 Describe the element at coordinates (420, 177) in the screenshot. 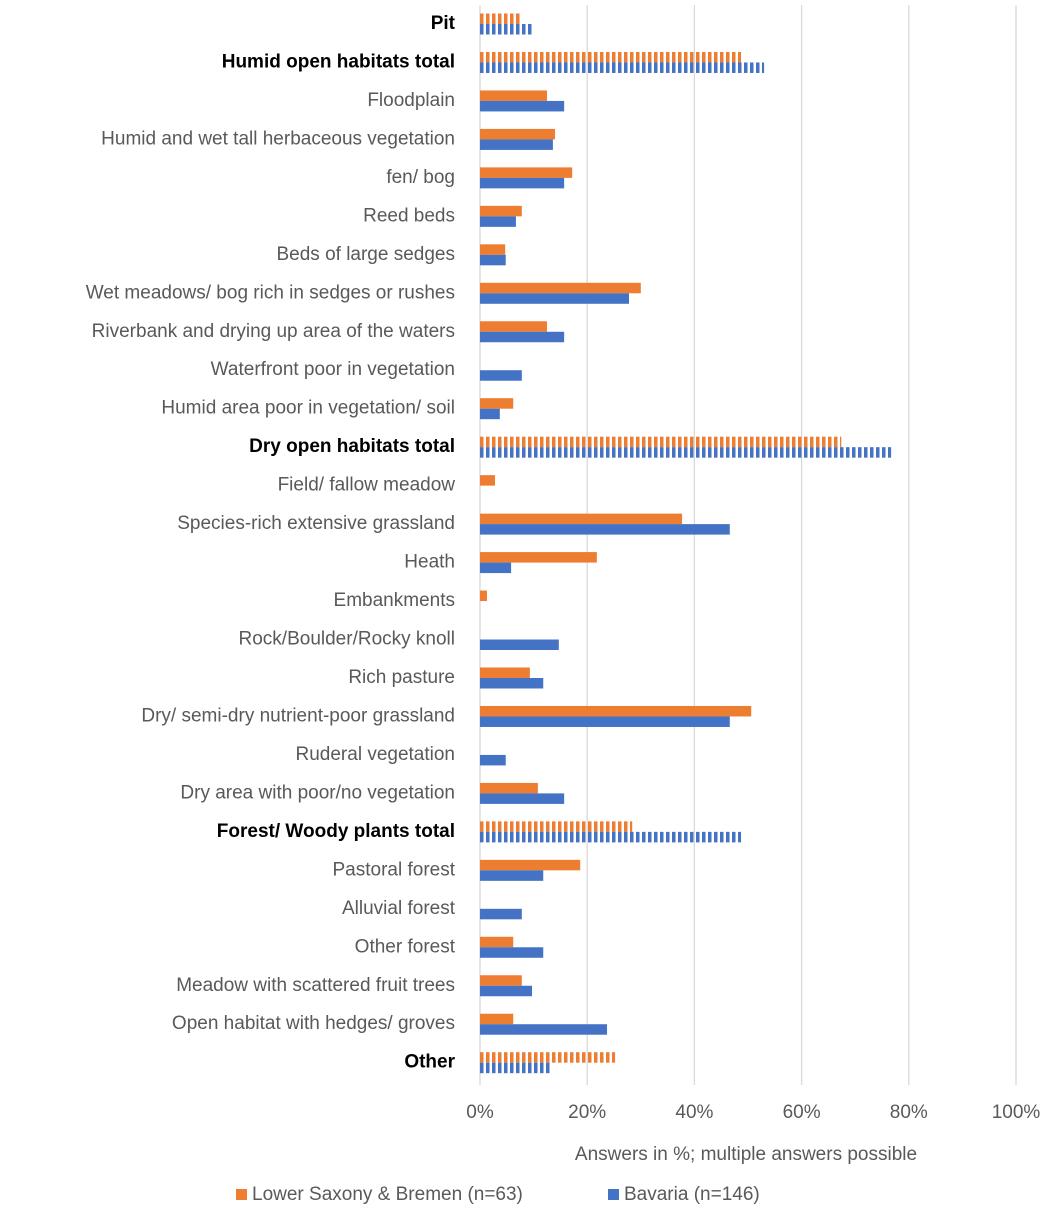

I see `category-label: fen/ bog` at that location.